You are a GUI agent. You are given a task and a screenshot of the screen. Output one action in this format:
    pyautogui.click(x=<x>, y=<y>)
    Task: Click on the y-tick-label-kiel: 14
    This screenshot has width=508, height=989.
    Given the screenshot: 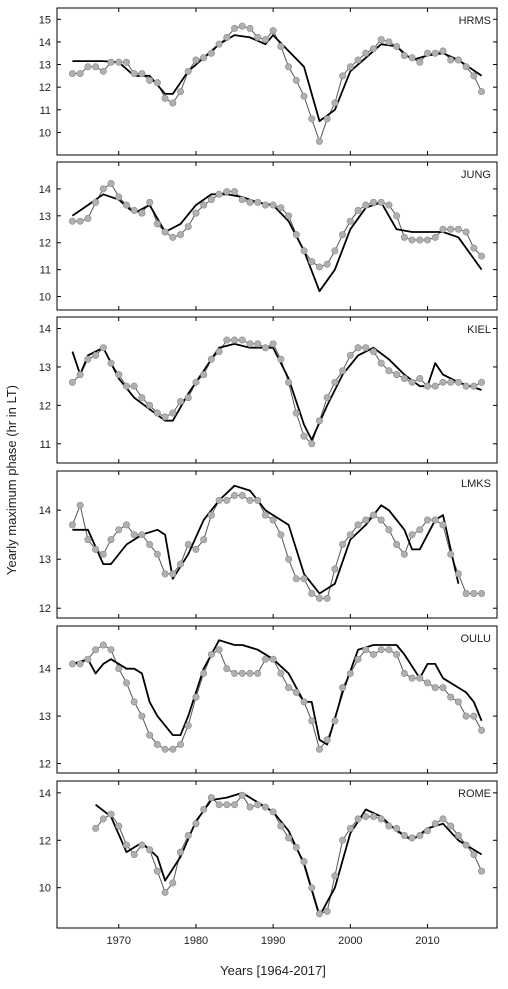 What is the action you would take?
    pyautogui.click(x=45, y=330)
    